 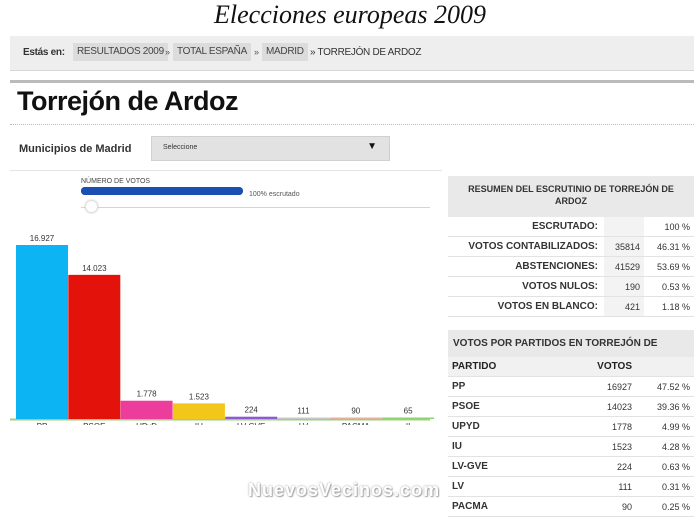 What do you see at coordinates (252, 410) in the screenshot?
I see `bar-value-label: 224` at bounding box center [252, 410].